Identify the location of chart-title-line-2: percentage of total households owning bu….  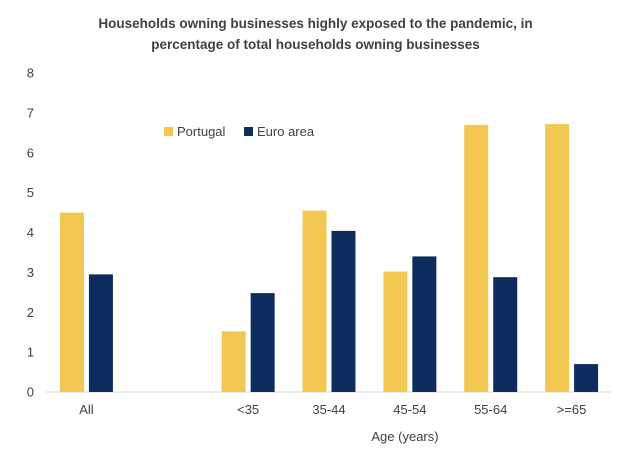
(315, 44).